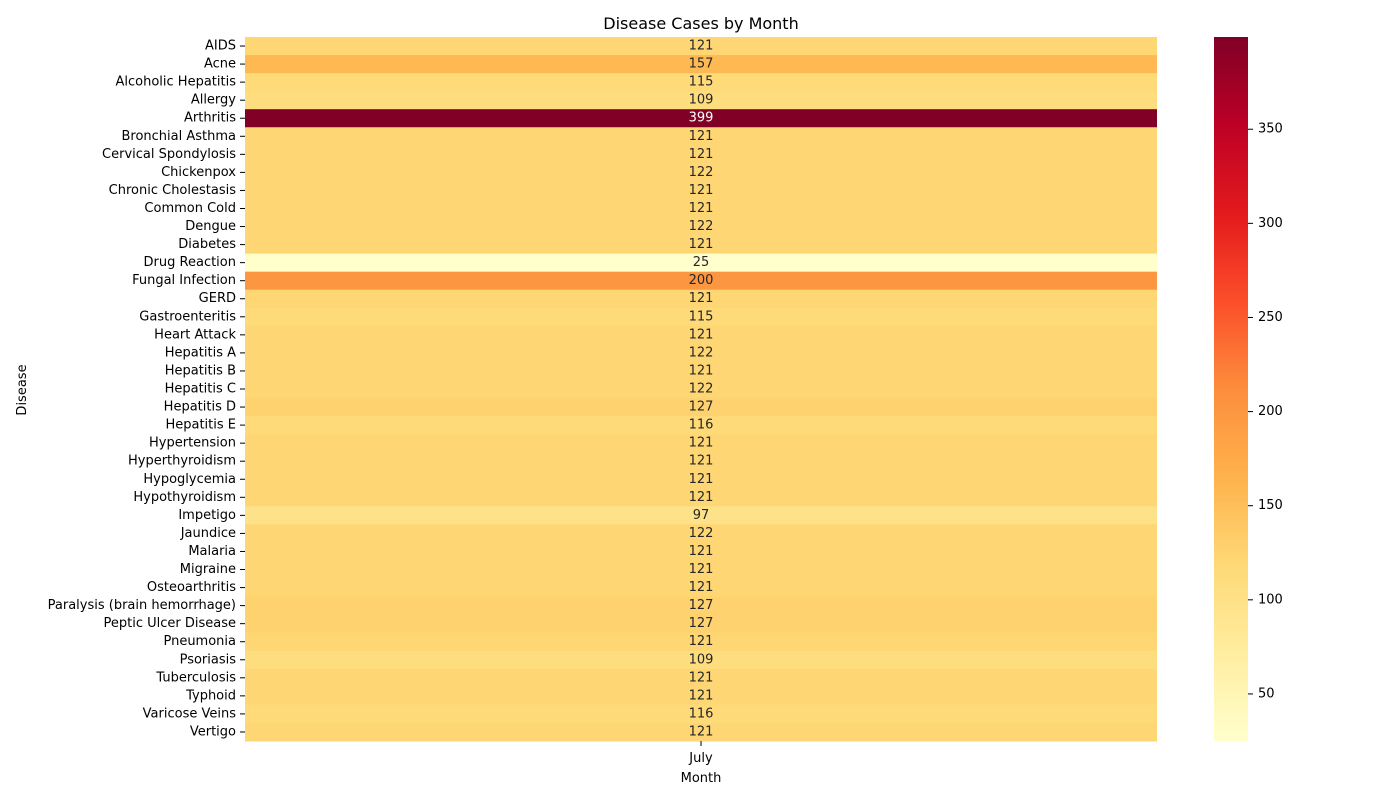 The height and width of the screenshot is (800, 1400). I want to click on y-tick-label: Heart Attack, so click(195, 334).